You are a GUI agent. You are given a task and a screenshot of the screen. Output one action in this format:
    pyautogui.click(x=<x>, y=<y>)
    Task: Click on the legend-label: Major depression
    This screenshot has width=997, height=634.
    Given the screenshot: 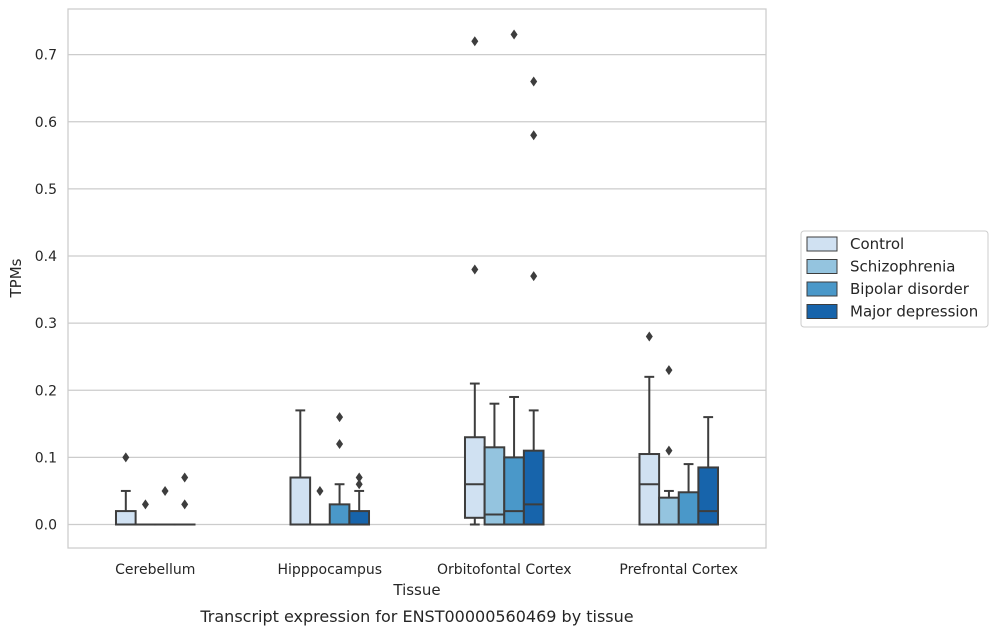 What is the action you would take?
    pyautogui.click(x=914, y=312)
    